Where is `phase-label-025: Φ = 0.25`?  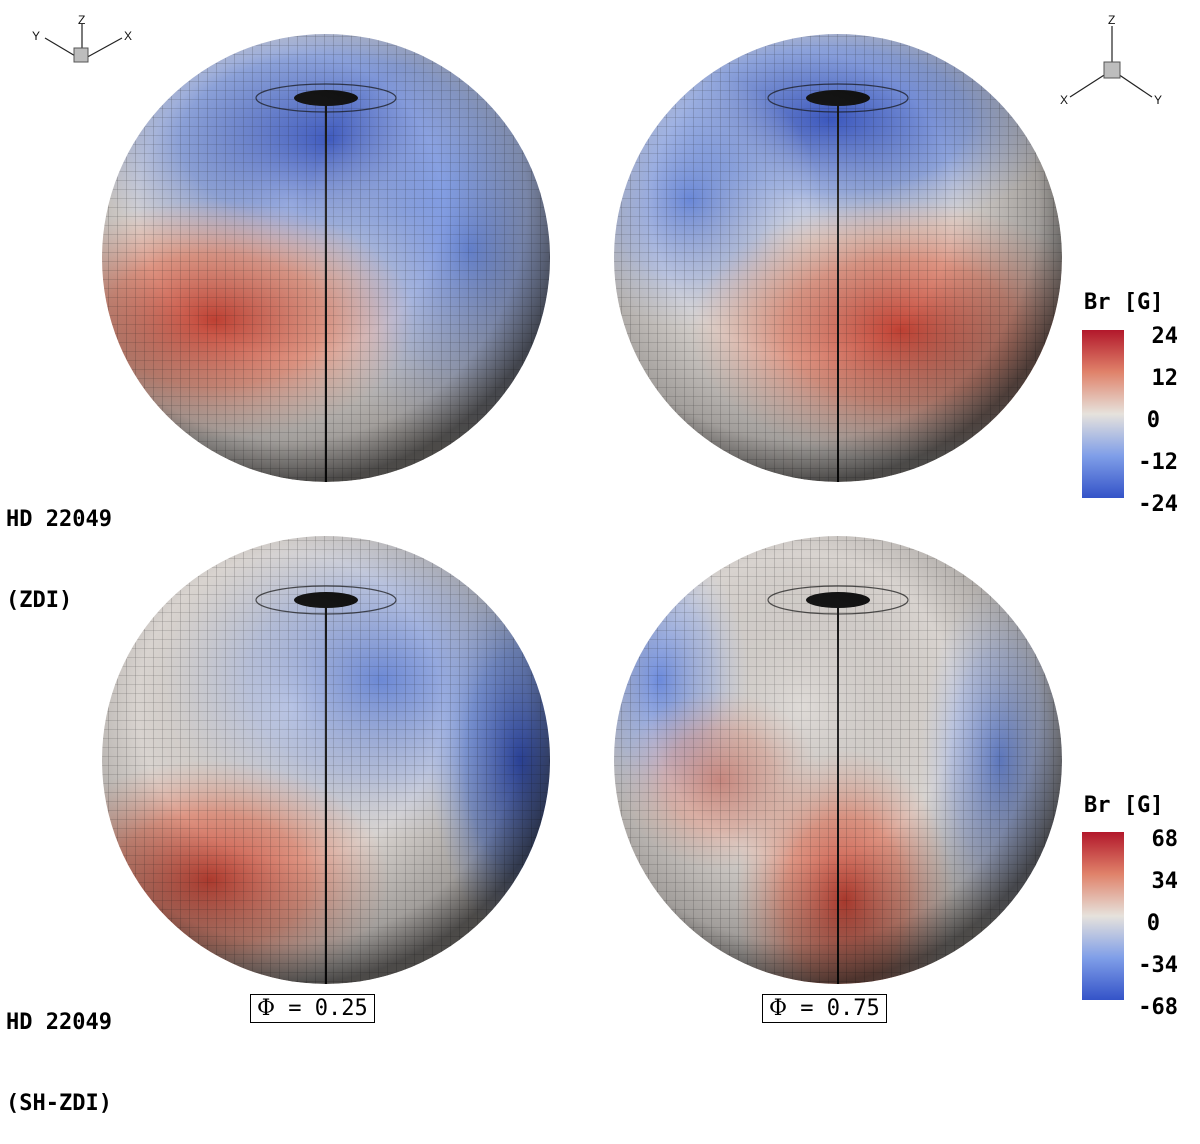 phase-label-025: Φ = 0.25 is located at coordinates (312, 1008).